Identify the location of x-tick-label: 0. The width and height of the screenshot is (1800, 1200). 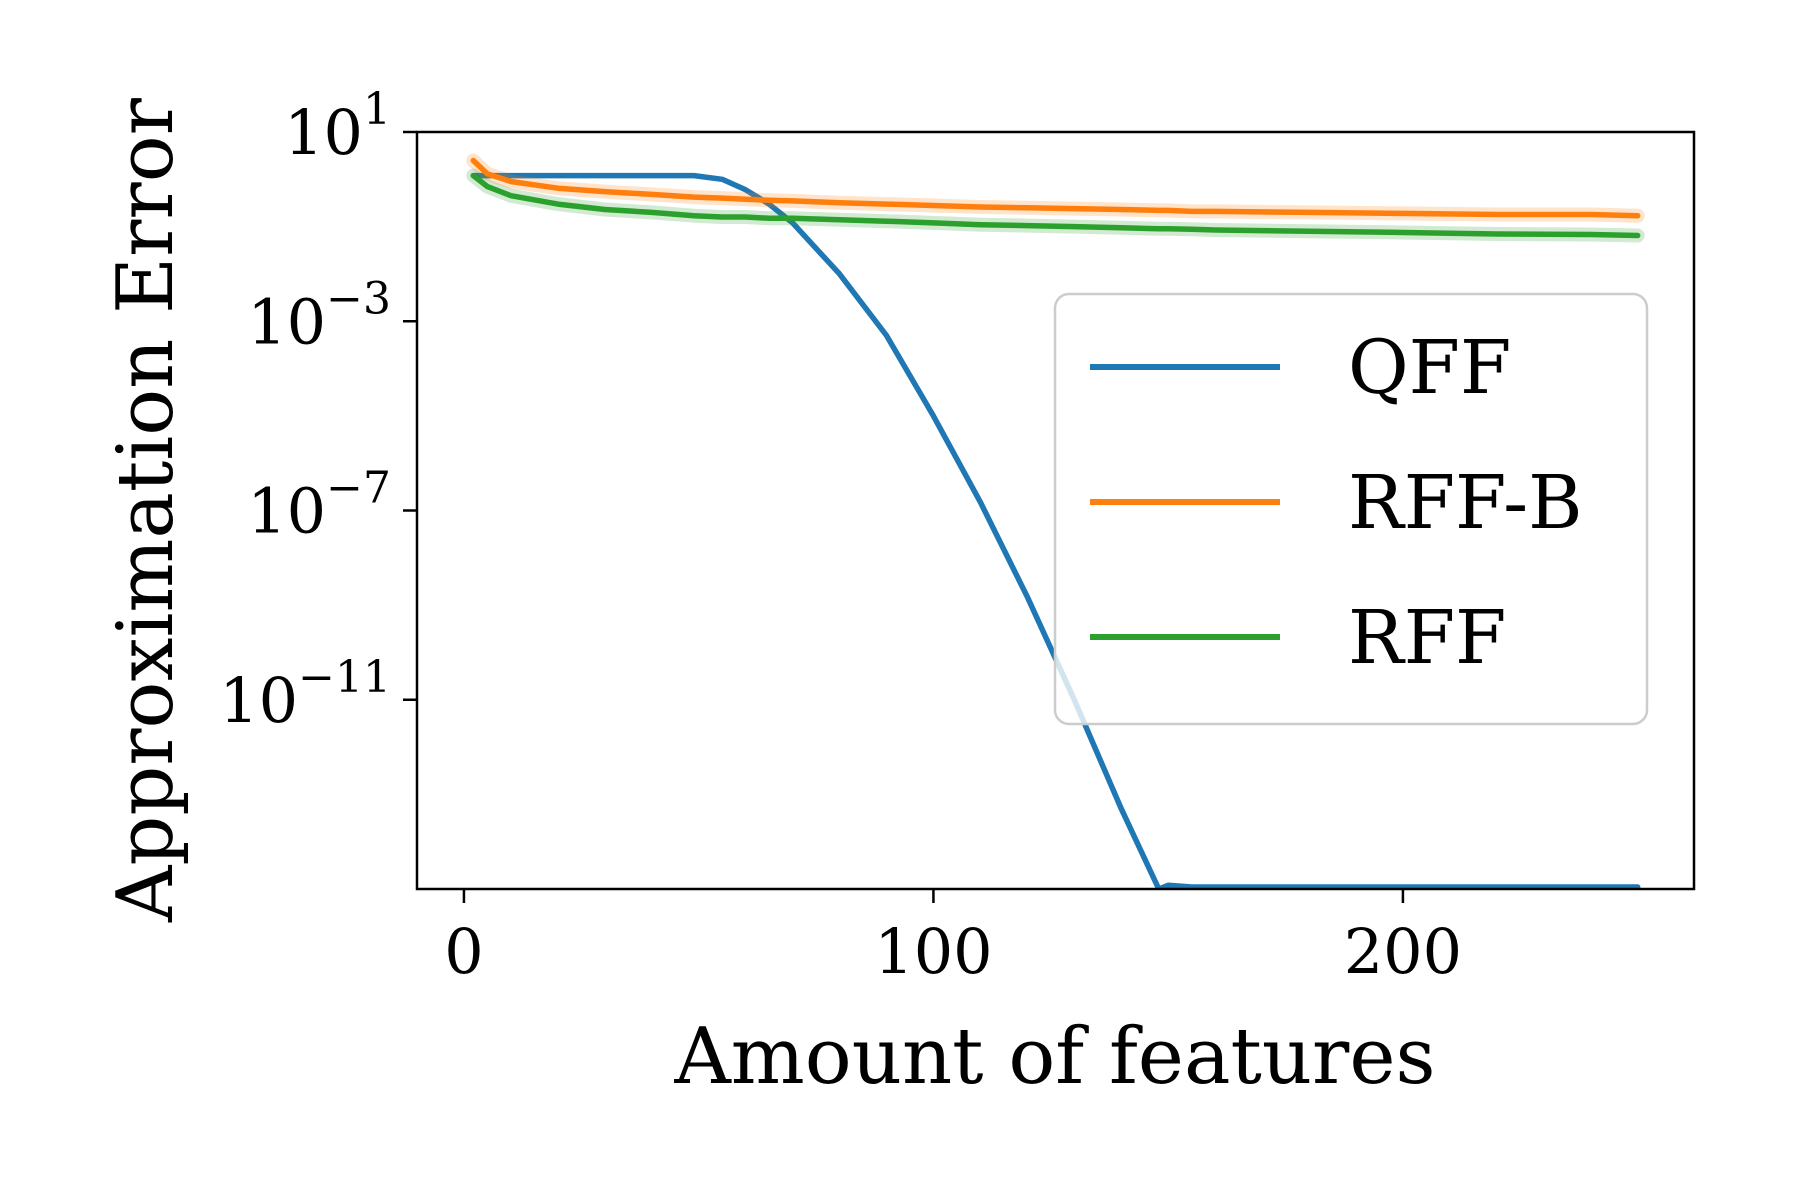
(463, 951).